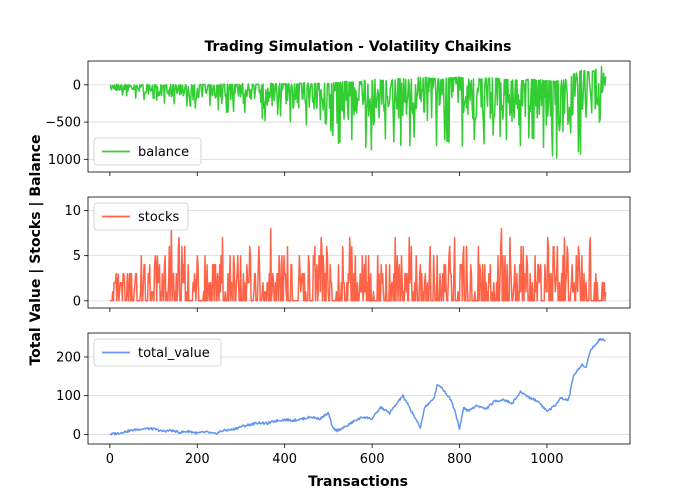  Describe the element at coordinates (358, 112) in the screenshot. I see `series-line-balance` at that location.